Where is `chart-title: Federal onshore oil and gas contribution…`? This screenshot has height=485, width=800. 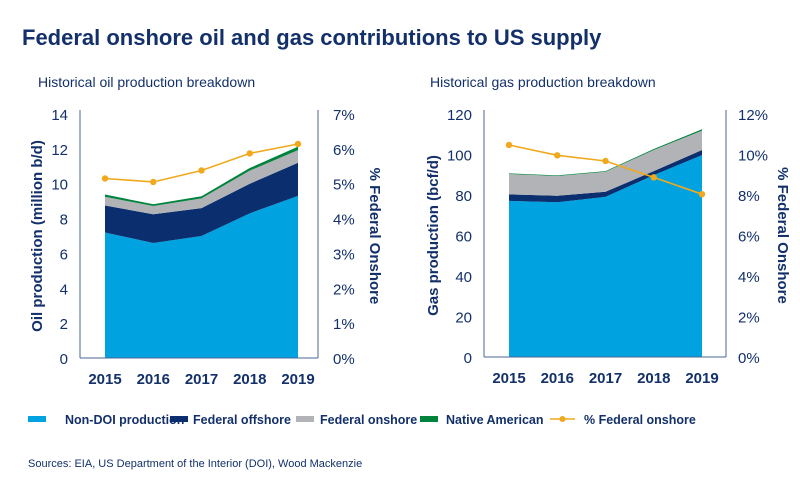 chart-title: Federal onshore oil and gas contribution… is located at coordinates (312, 37).